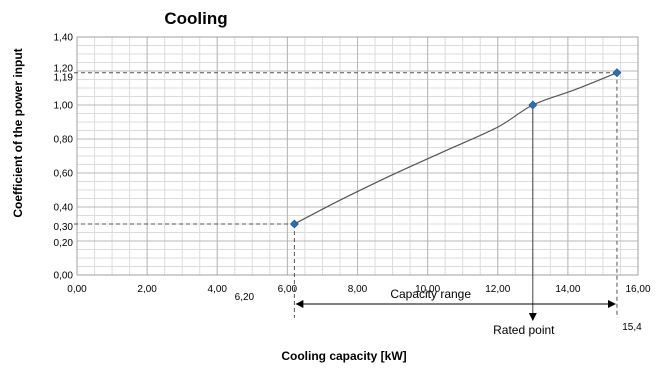  Describe the element at coordinates (497, 289) in the screenshot. I see `x-tick-label: 12,00` at that location.